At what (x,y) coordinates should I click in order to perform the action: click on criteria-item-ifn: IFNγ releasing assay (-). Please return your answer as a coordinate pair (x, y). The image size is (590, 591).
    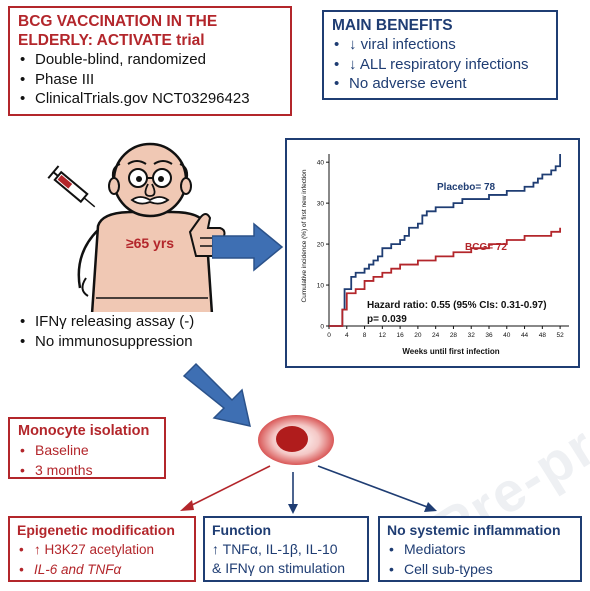
    Looking at the image, I should click on (143, 322).